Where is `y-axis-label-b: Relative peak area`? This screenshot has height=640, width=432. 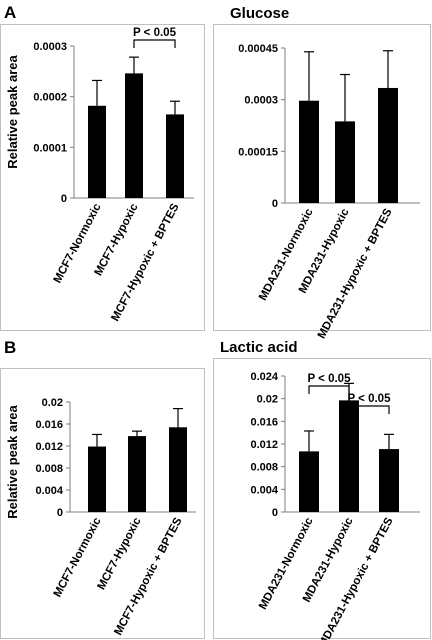
y-axis-label-b: Relative peak area is located at coordinates (12, 462).